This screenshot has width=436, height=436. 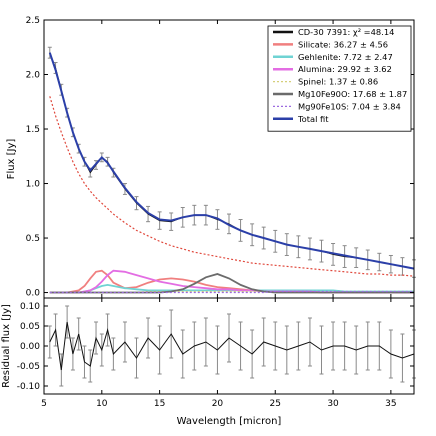 What do you see at coordinates (343, 44) in the screenshot?
I see `legend-entry-1: Silicate: 36.27 ± 4.56` at bounding box center [343, 44].